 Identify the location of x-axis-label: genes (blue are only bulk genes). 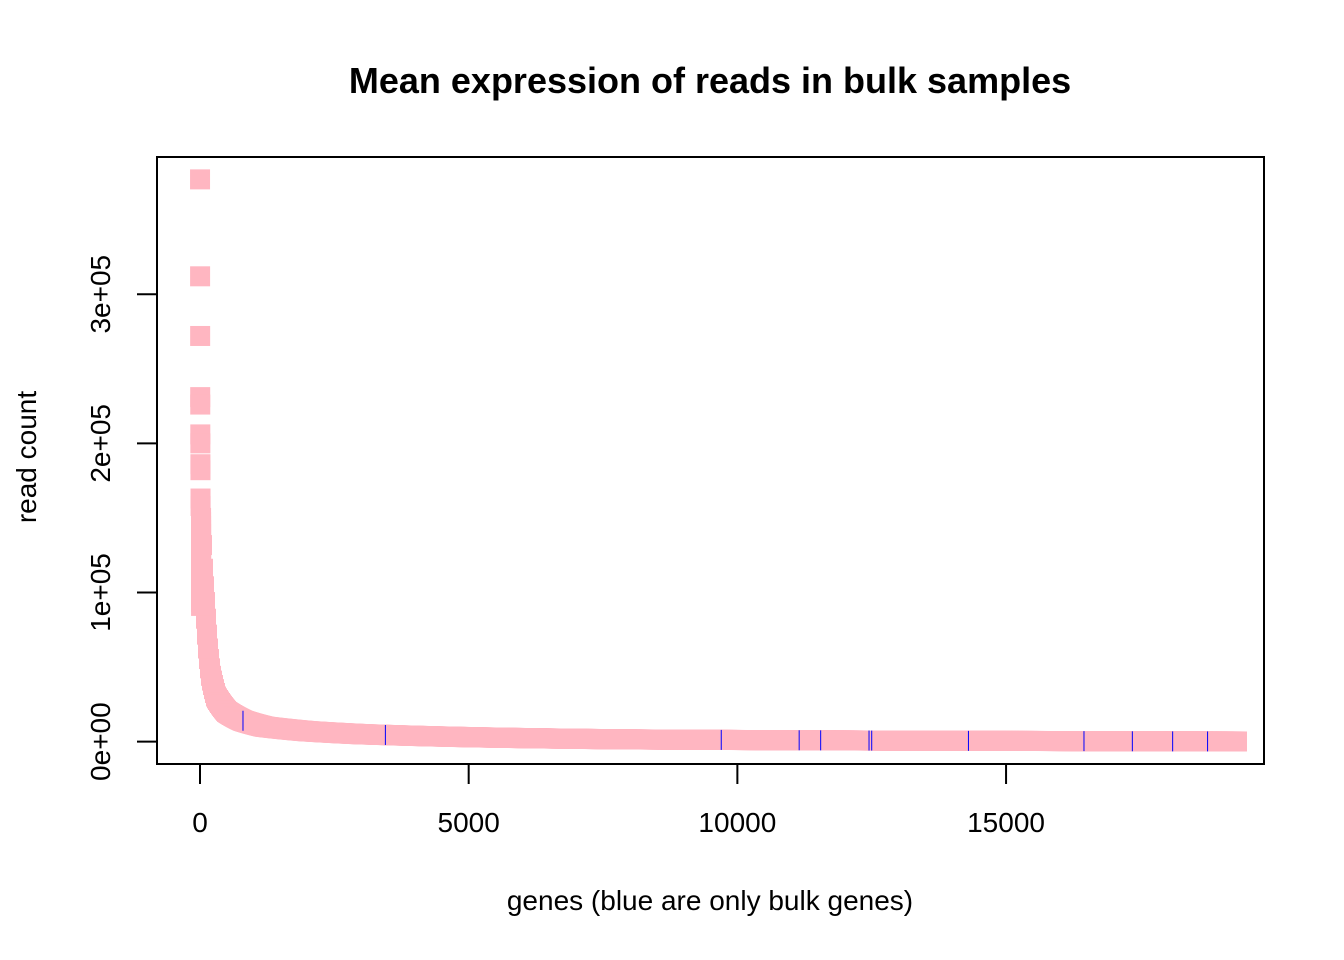
(710, 900).